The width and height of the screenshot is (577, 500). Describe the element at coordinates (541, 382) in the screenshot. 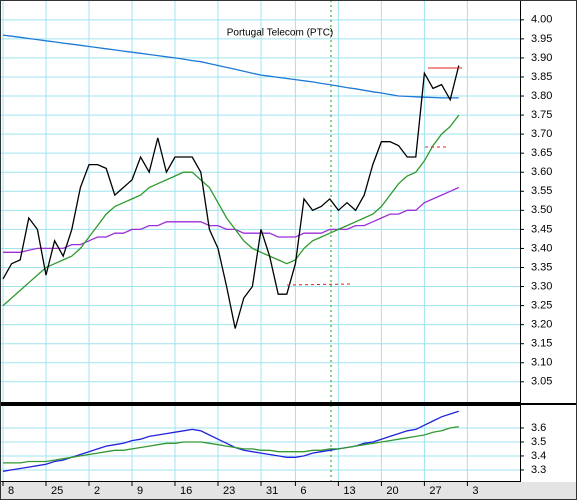

I see `y-tick-label: 3.05` at that location.